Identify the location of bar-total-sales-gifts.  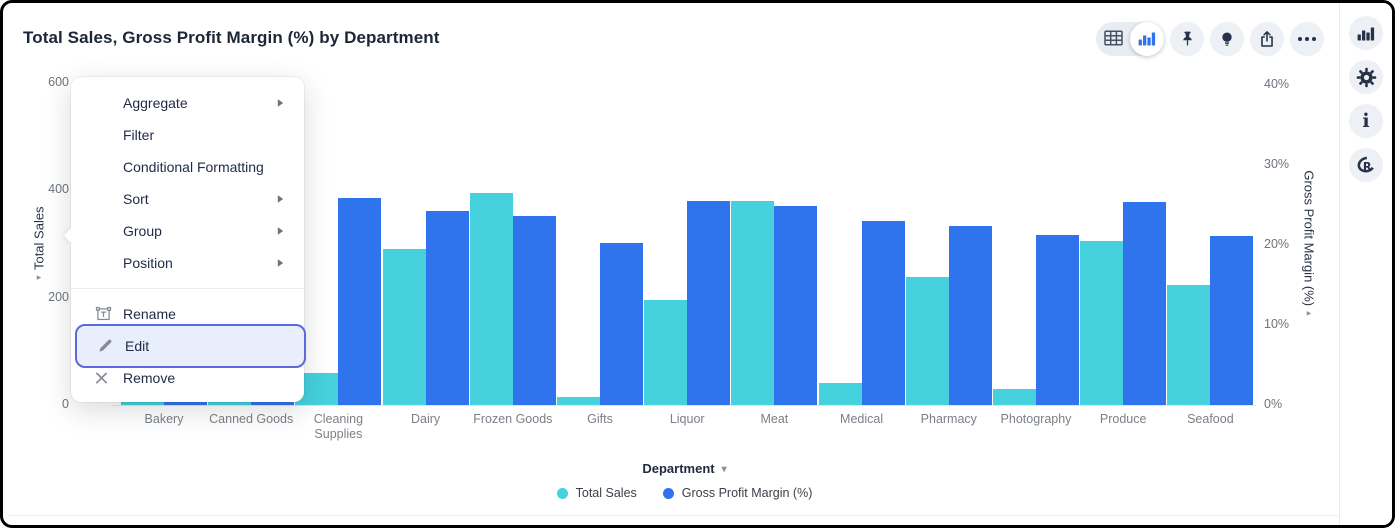
(578, 400).